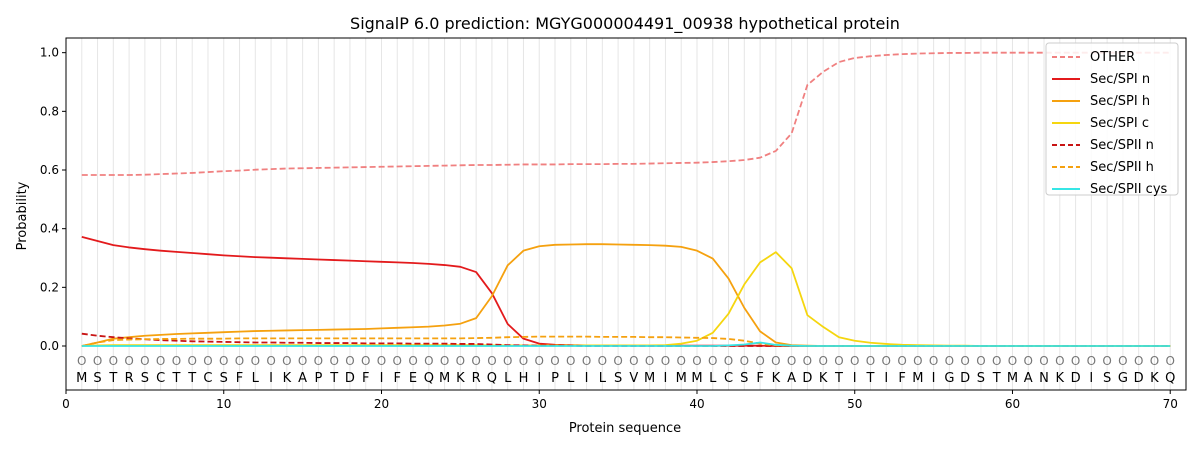 Image resolution: width=1200 pixels, height=455 pixels. I want to click on legend-label: Sec/SPII n, so click(1122, 145).